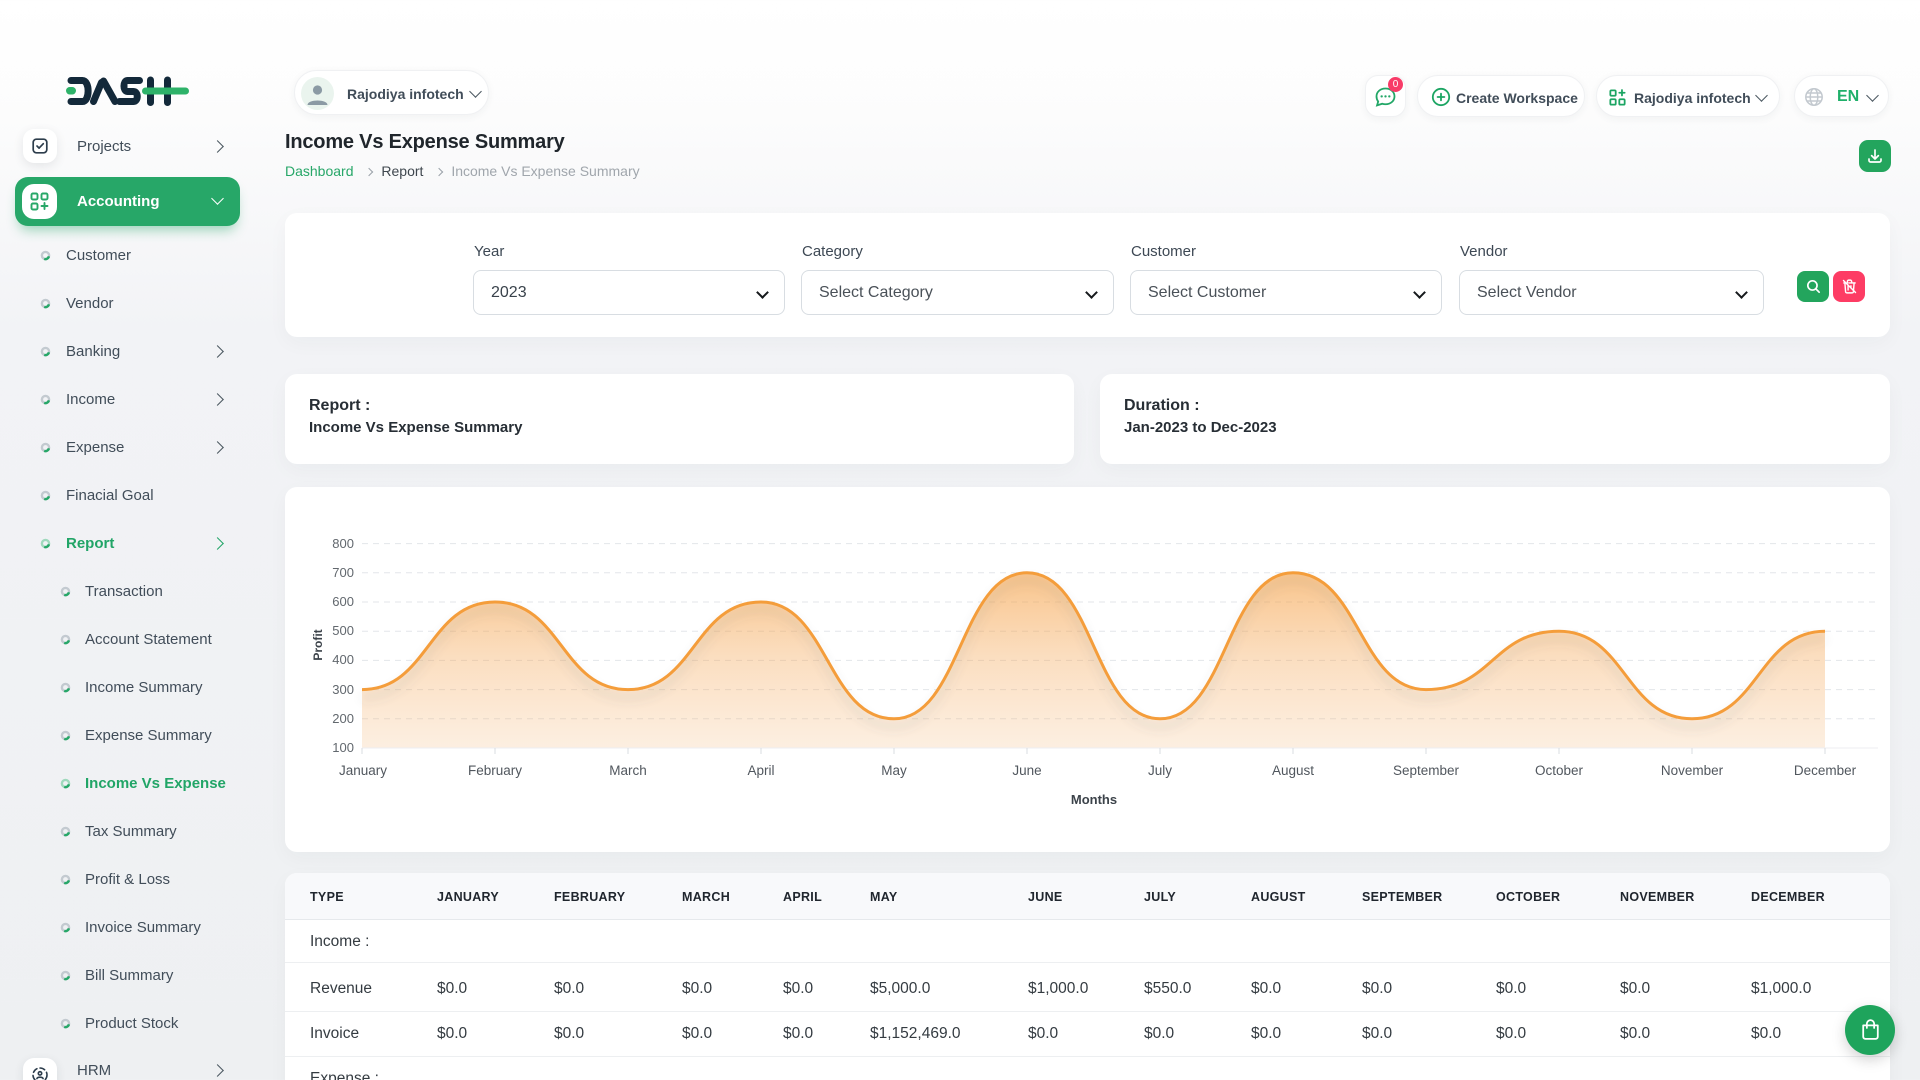 The height and width of the screenshot is (1080, 1920). Describe the element at coordinates (343, 630) in the screenshot. I see `svg-text: 500` at that location.